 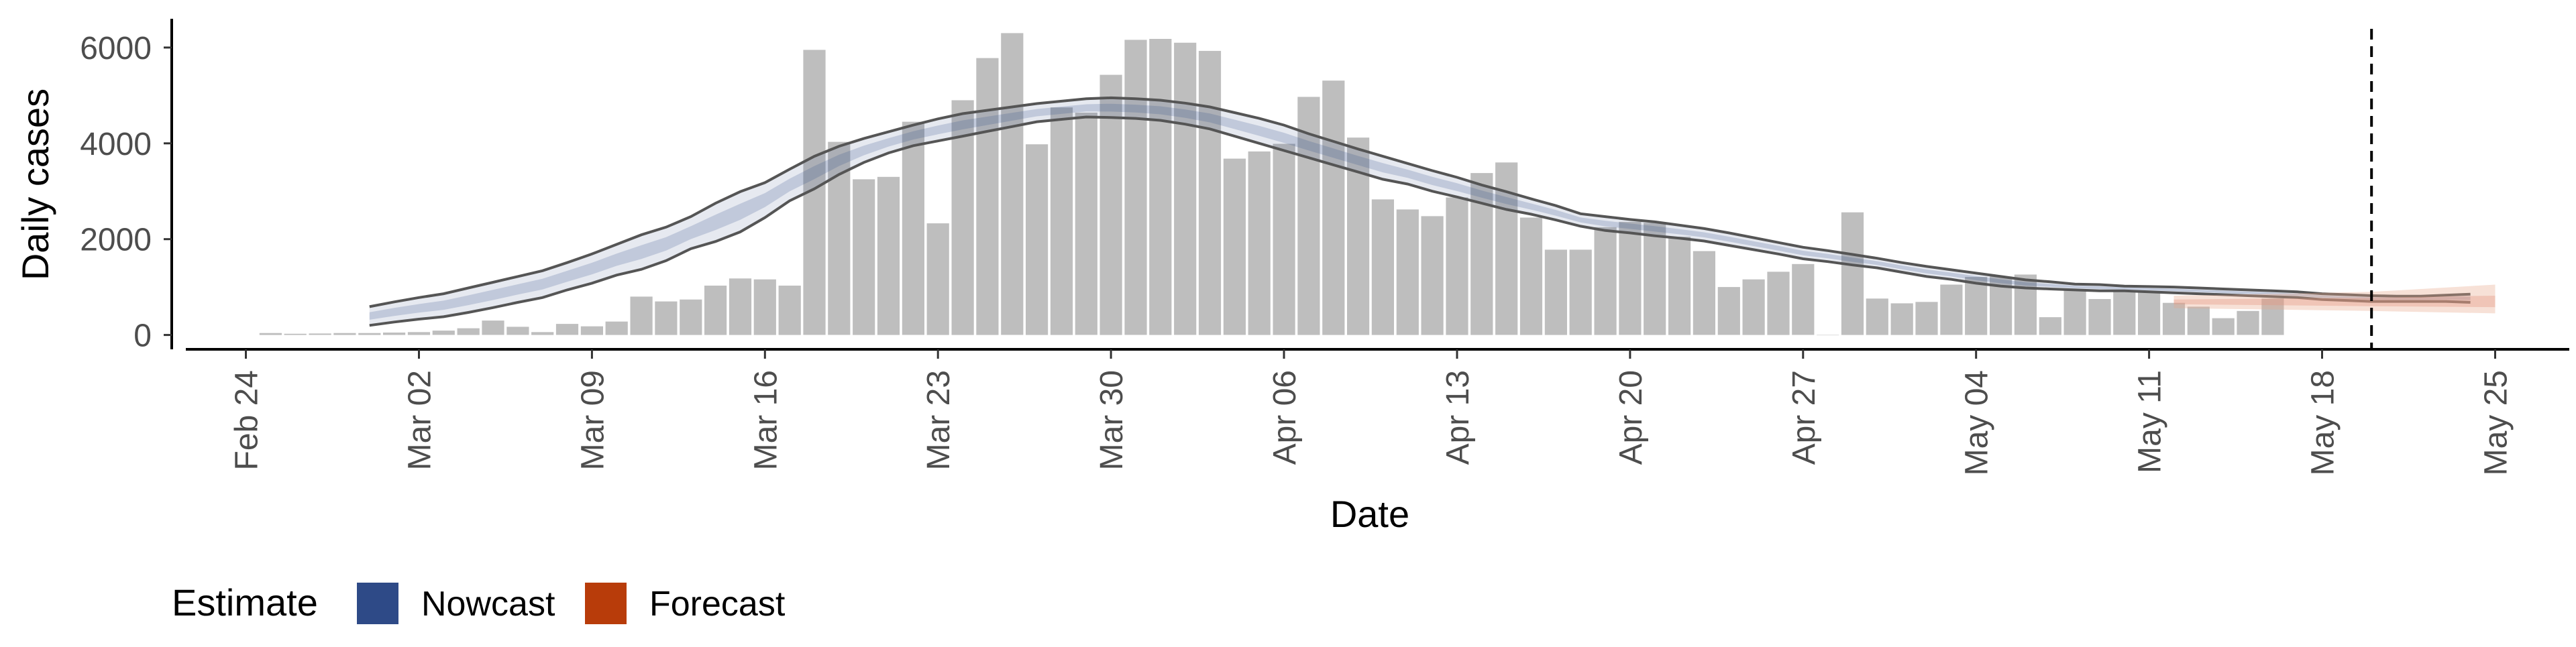 I want to click on legend-label-forecast: Forecast, so click(x=717, y=604).